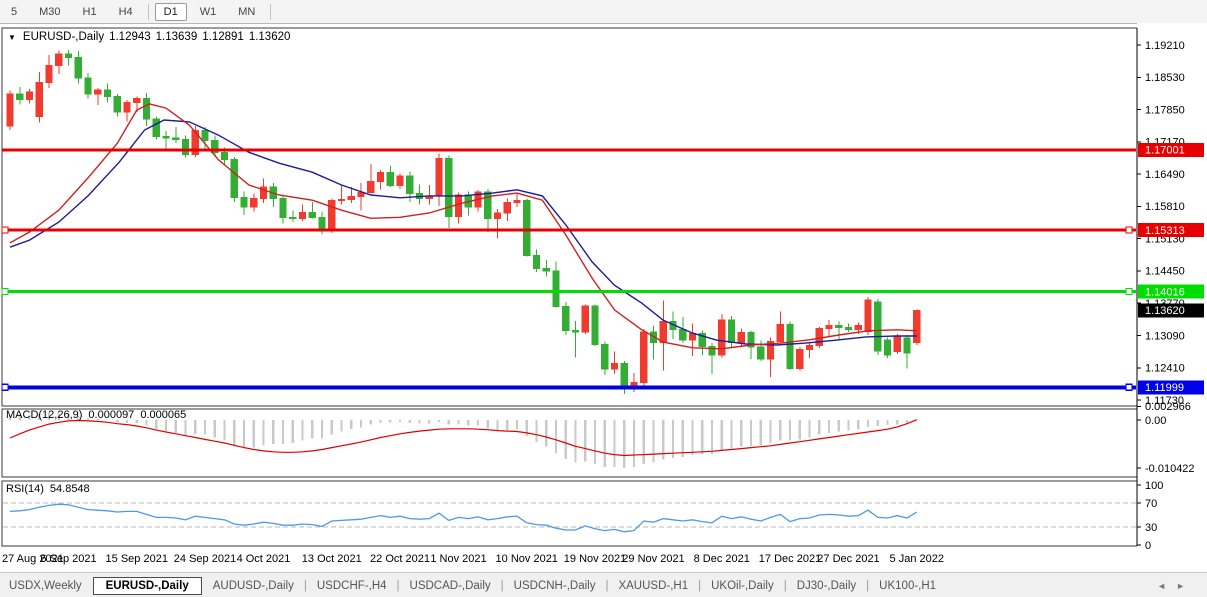 The width and height of the screenshot is (1207, 597). I want to click on ohlc-high: 1.13639, so click(176, 37).